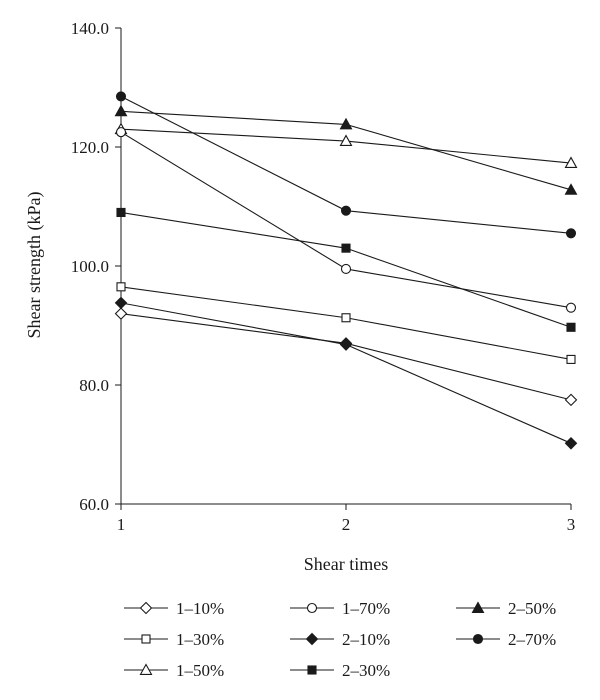 The height and width of the screenshot is (700, 600). Describe the element at coordinates (90, 28) in the screenshot. I see `y-tick-label: 140.0` at that location.